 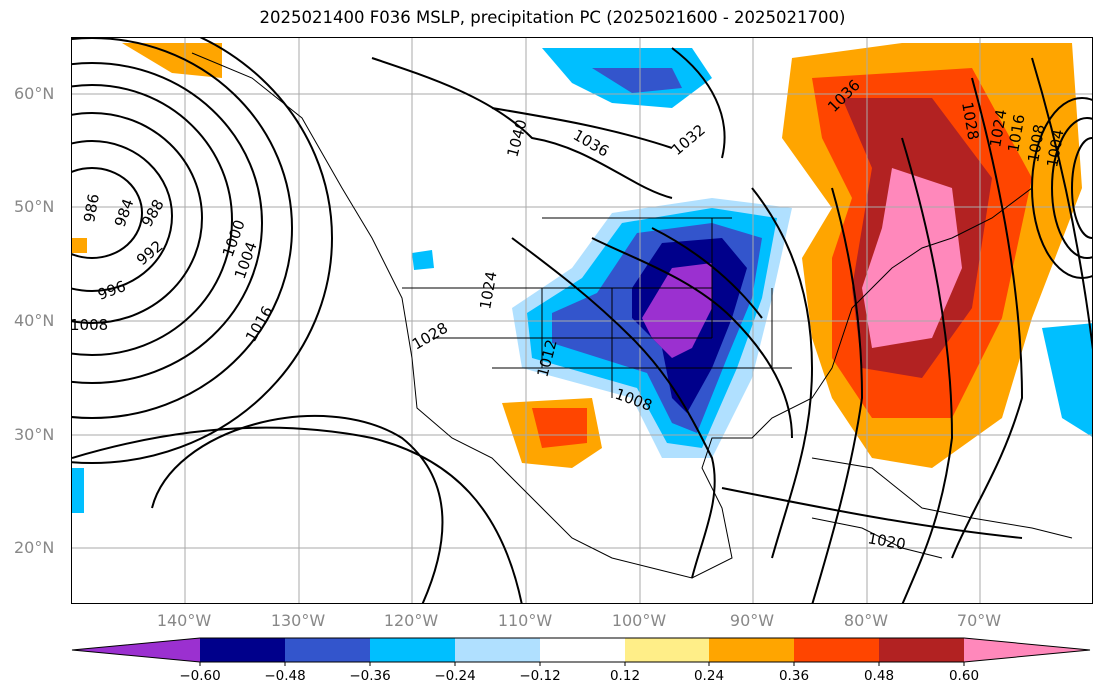 What do you see at coordinates (752, 620) in the screenshot?
I see `lon-label-90w: 90°W` at bounding box center [752, 620].